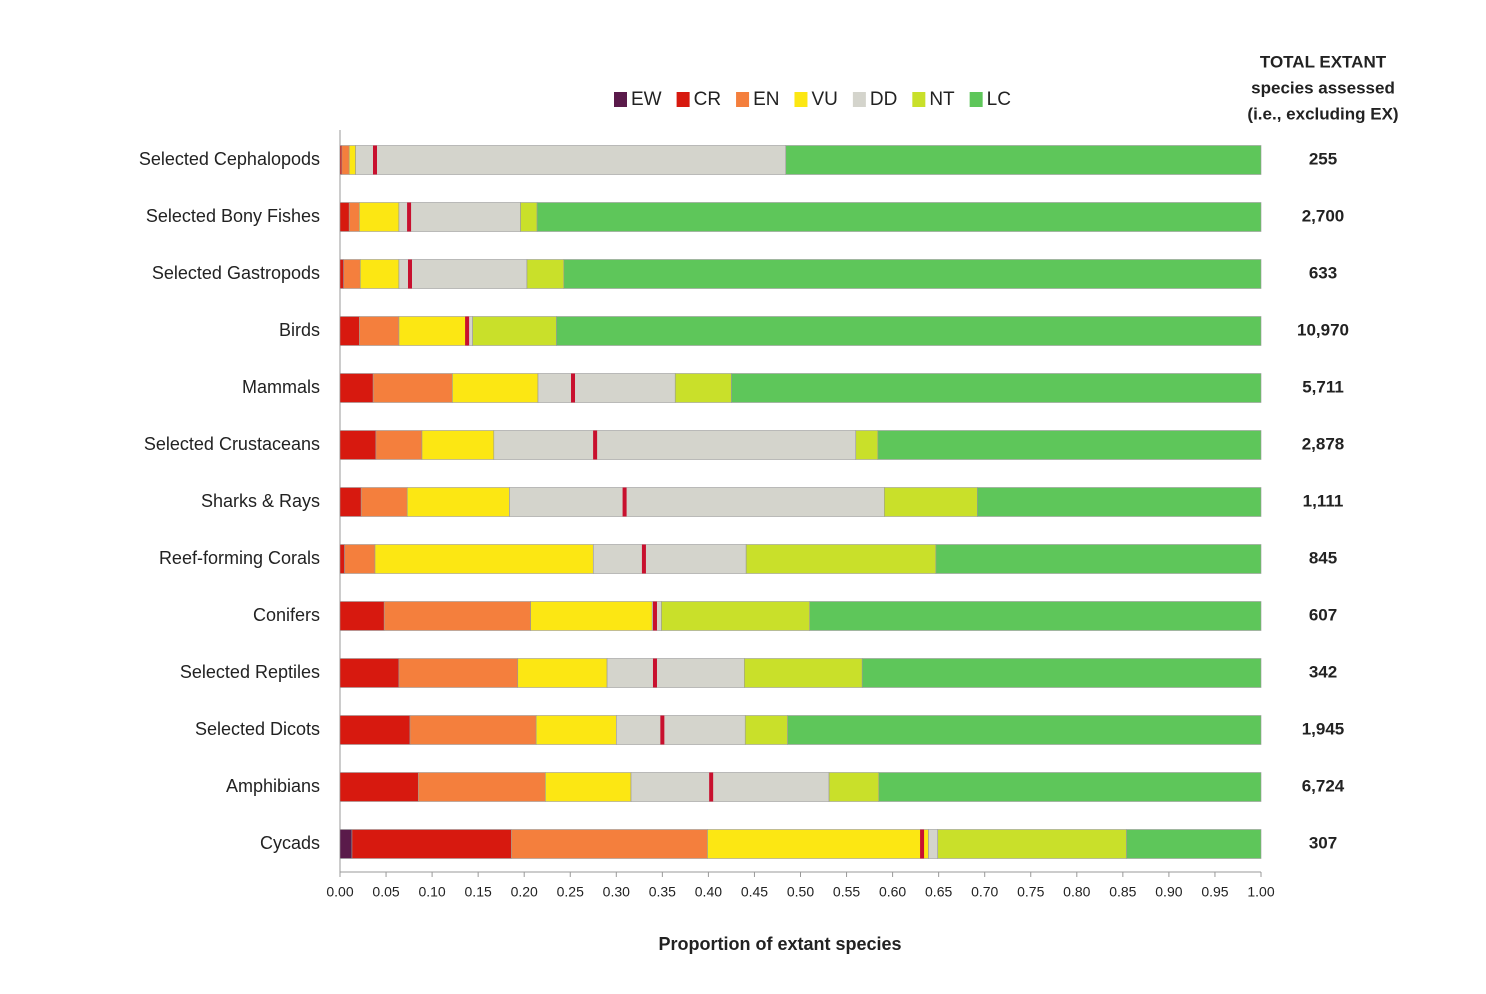  What do you see at coordinates (1260, 892) in the screenshot?
I see `x-tick-label: 1.00` at bounding box center [1260, 892].